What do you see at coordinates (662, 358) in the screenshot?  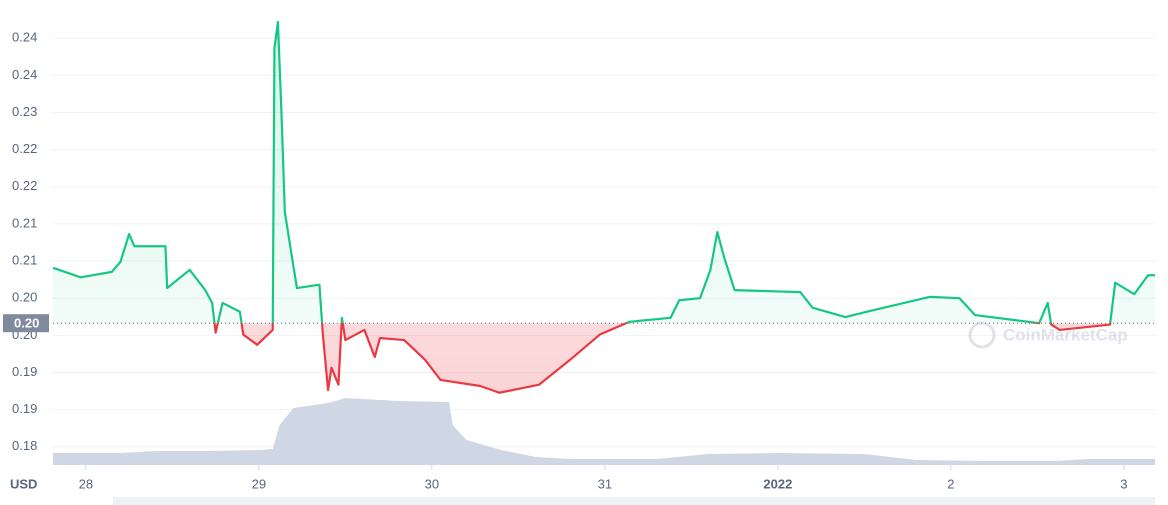 I see `area-down` at bounding box center [662, 358].